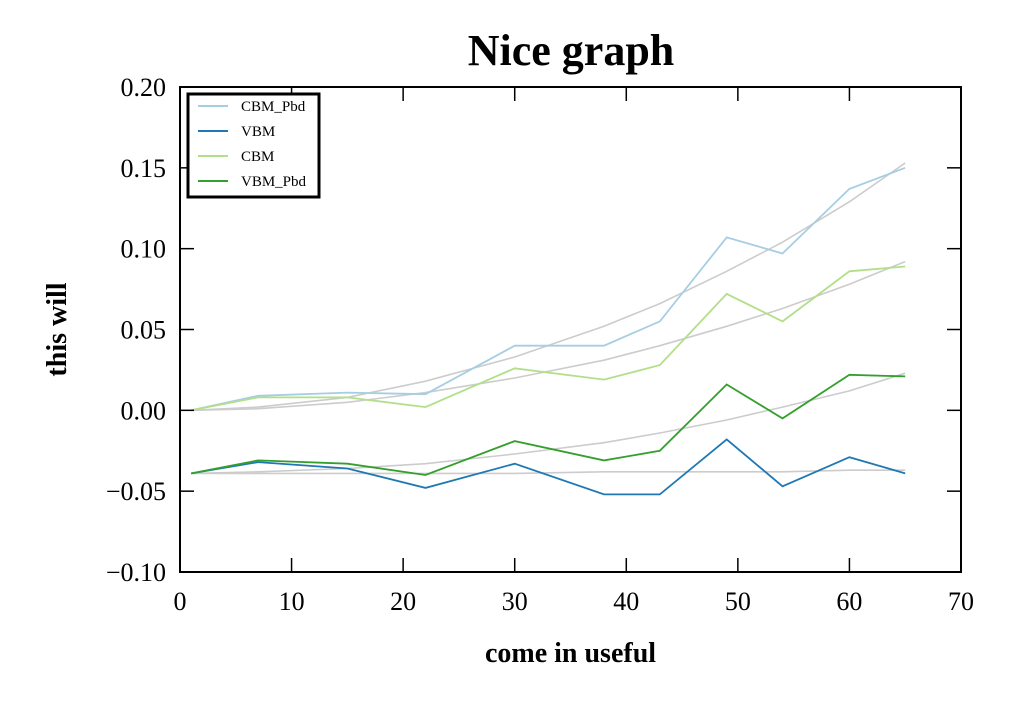  I want to click on legend-label-vbm-pbd: VBM_Pbd, so click(274, 182).